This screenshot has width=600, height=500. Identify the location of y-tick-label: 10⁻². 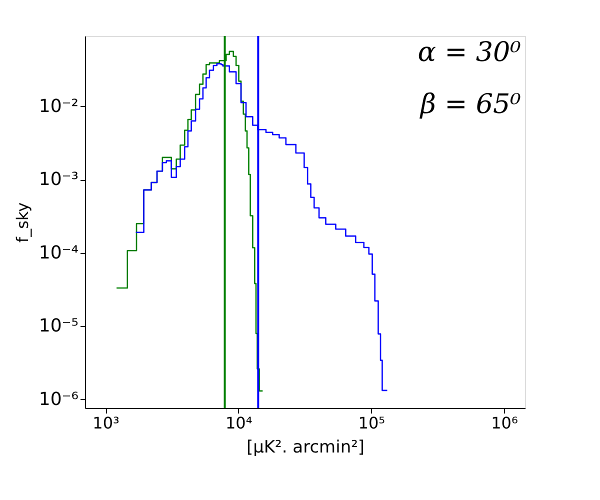
(58, 106).